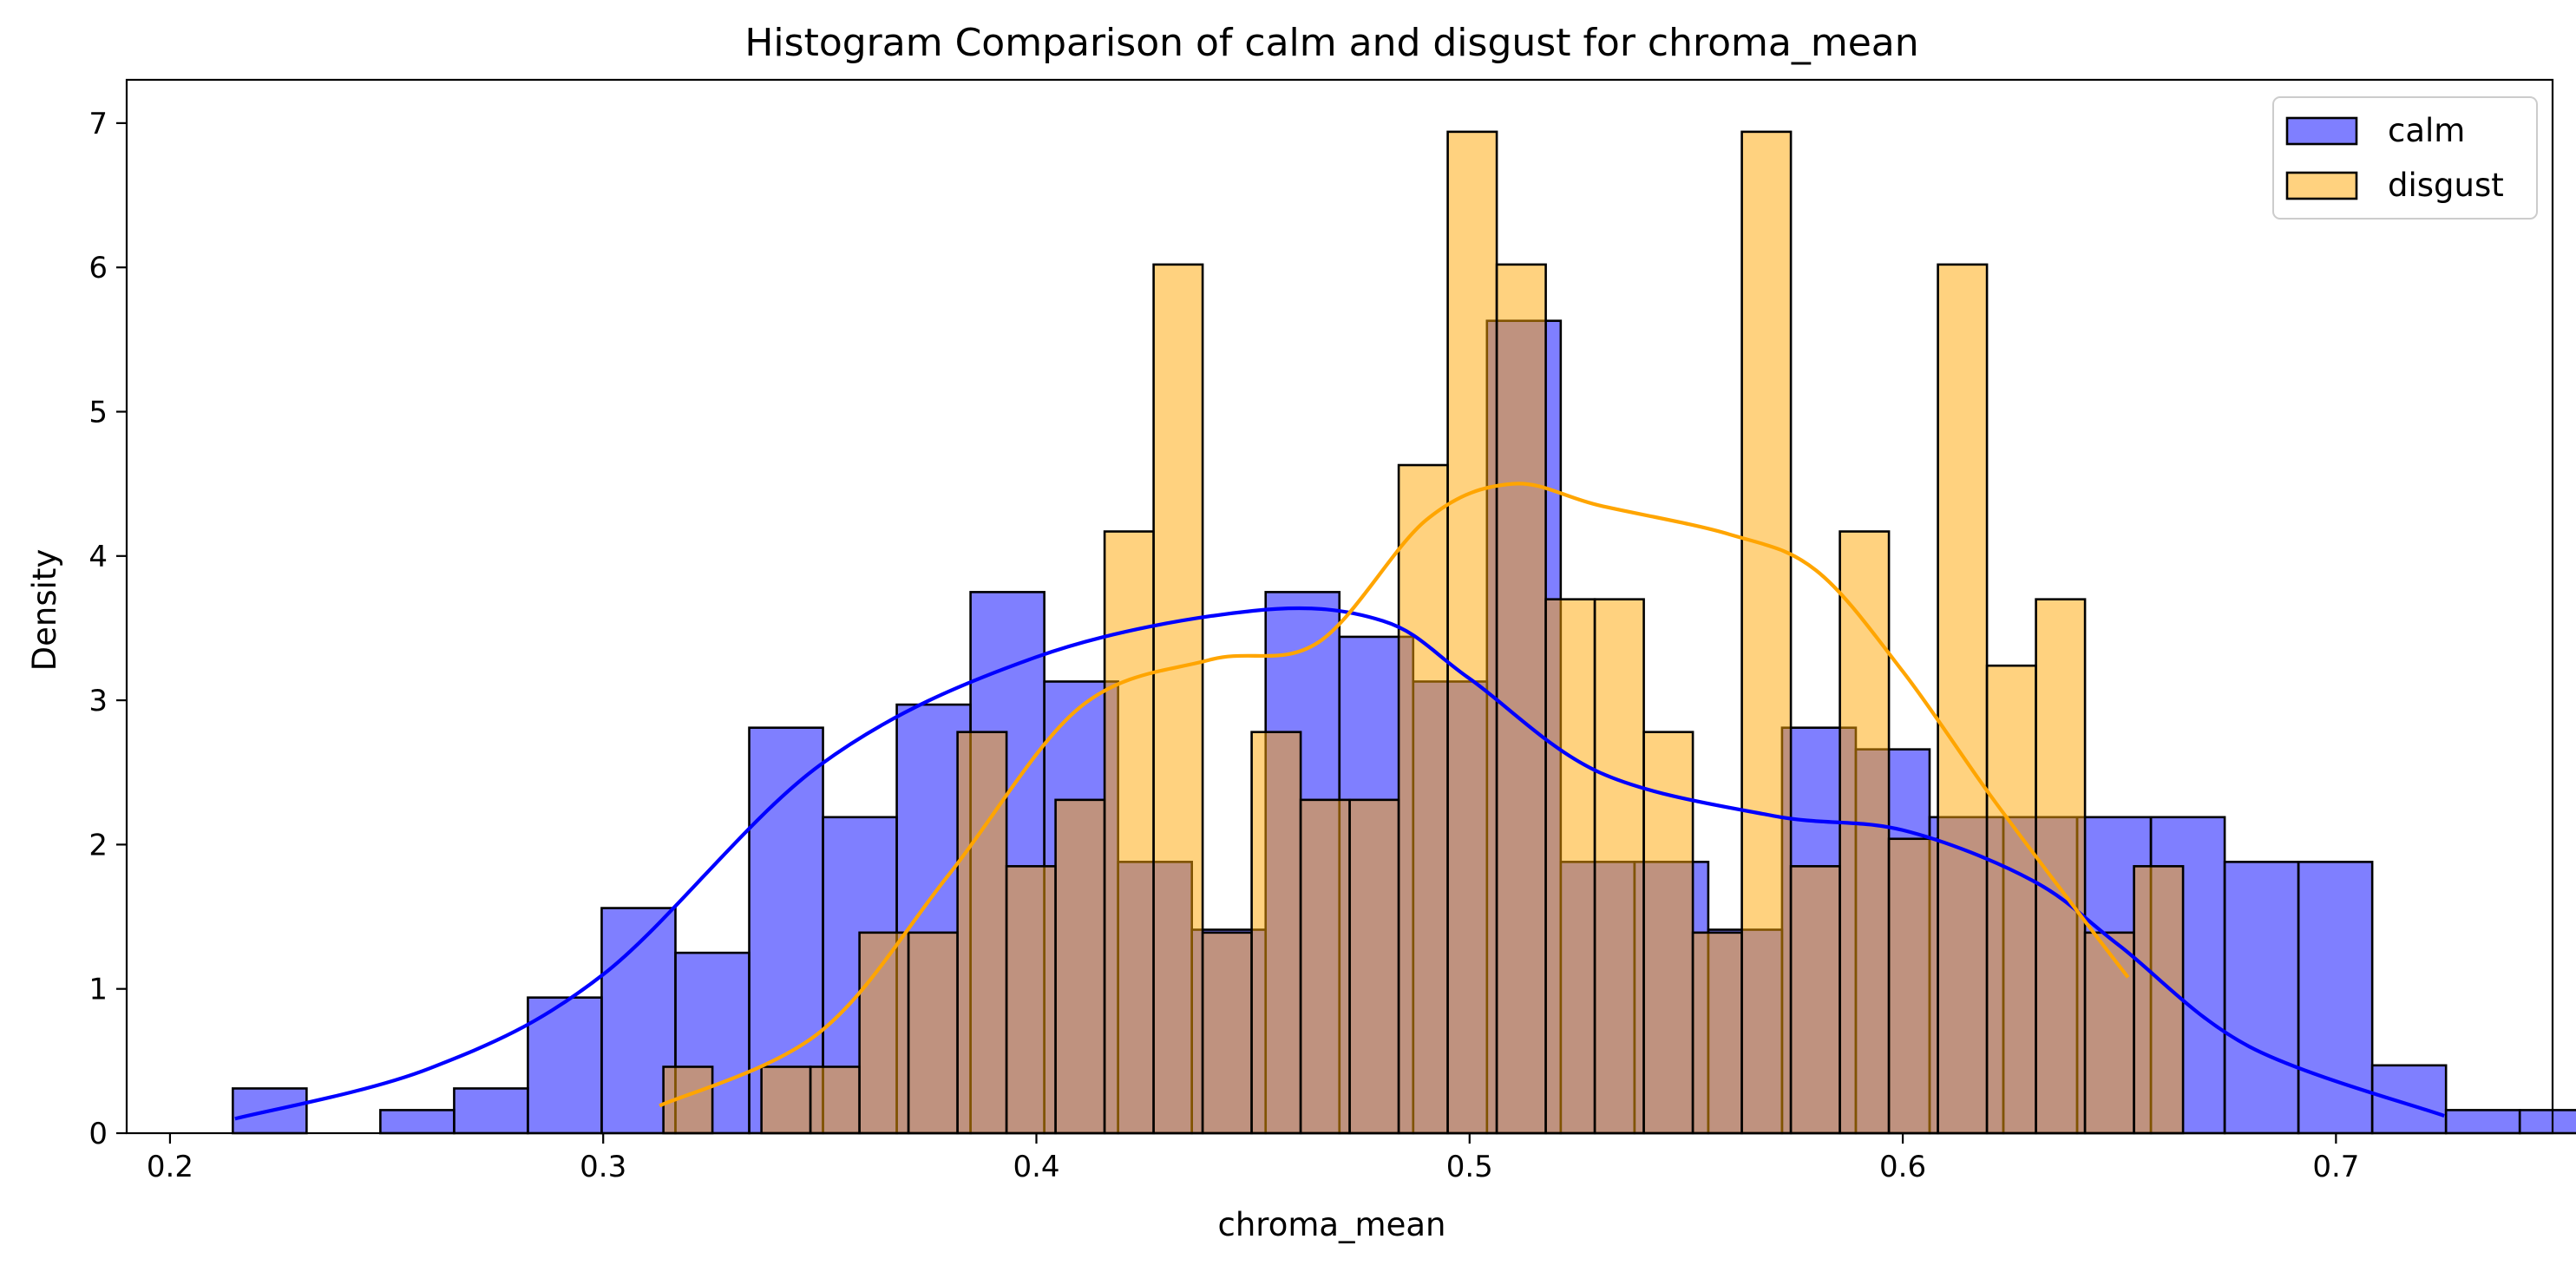 This screenshot has width=2576, height=1272. What do you see at coordinates (98, 268) in the screenshot?
I see `y-tick-label: 6` at bounding box center [98, 268].